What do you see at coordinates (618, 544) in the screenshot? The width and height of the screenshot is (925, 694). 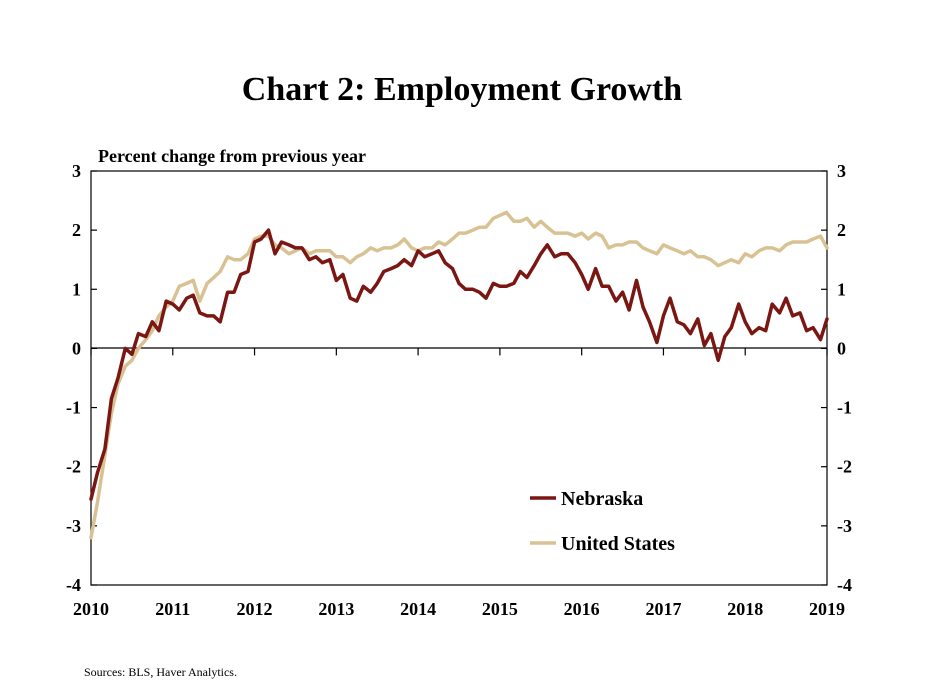 I see `legend-label-united-states: United States` at bounding box center [618, 544].